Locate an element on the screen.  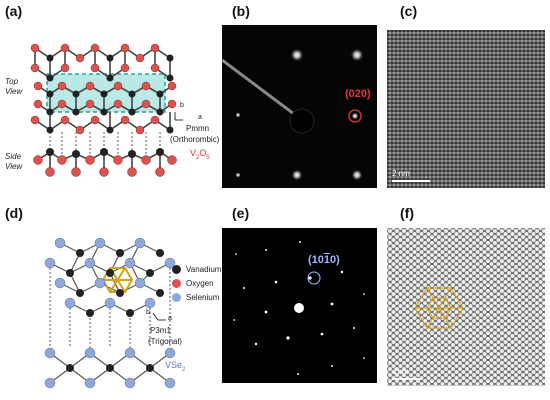
legend-item-oxygen: Oxygen is located at coordinates (196, 283).